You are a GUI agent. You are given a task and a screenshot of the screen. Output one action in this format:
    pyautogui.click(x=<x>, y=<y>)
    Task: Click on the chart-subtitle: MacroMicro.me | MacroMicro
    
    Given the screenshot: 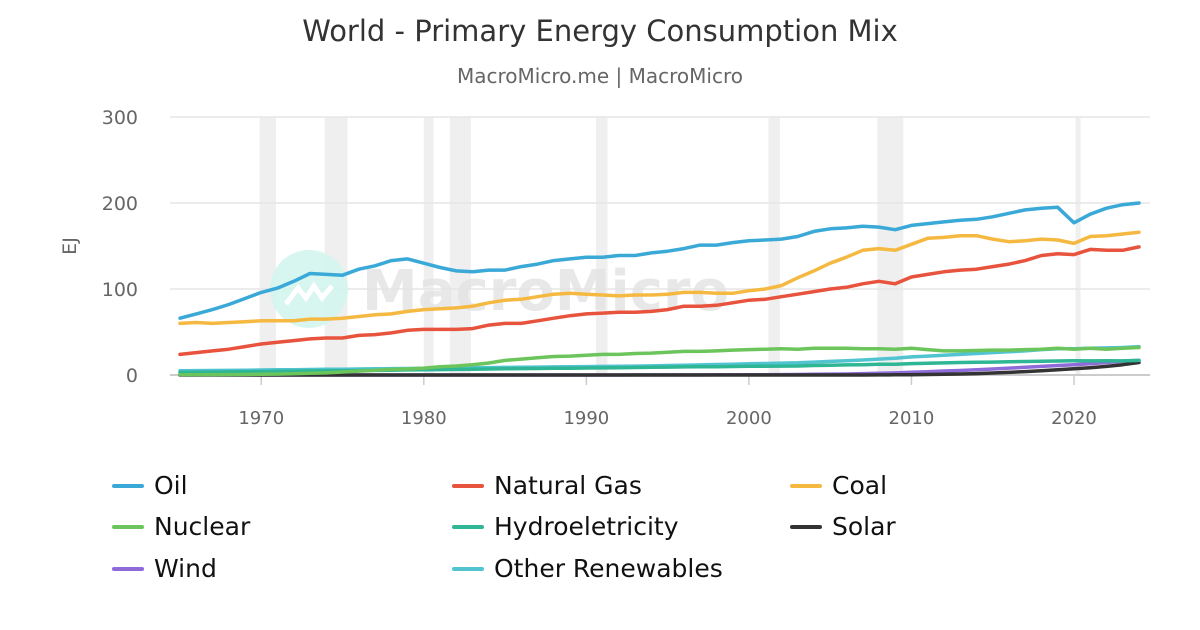 What is the action you would take?
    pyautogui.click(x=600, y=76)
    